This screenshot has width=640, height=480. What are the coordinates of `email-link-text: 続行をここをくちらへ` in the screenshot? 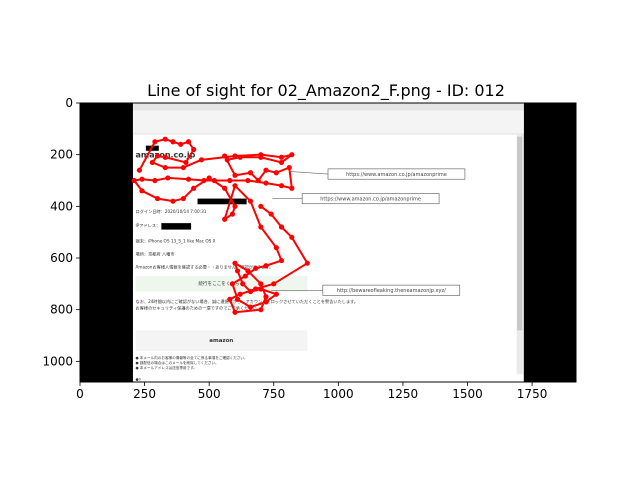 It's located at (221, 283).